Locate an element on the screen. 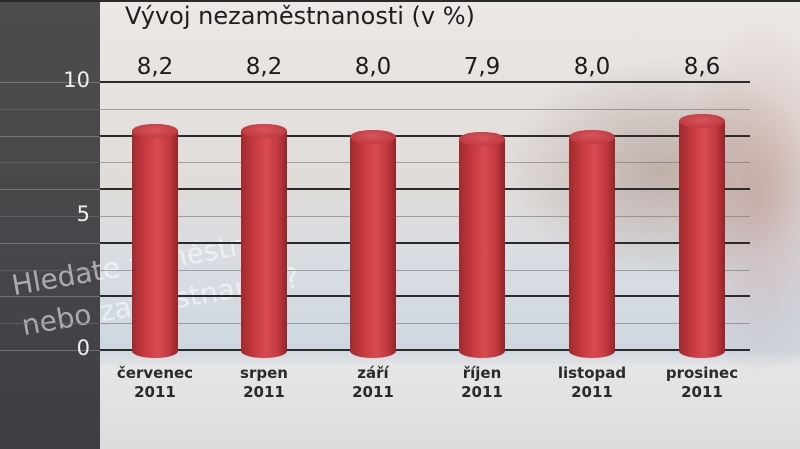 This screenshot has width=800, height=449. category-label: srpen 2011 is located at coordinates (264, 382).